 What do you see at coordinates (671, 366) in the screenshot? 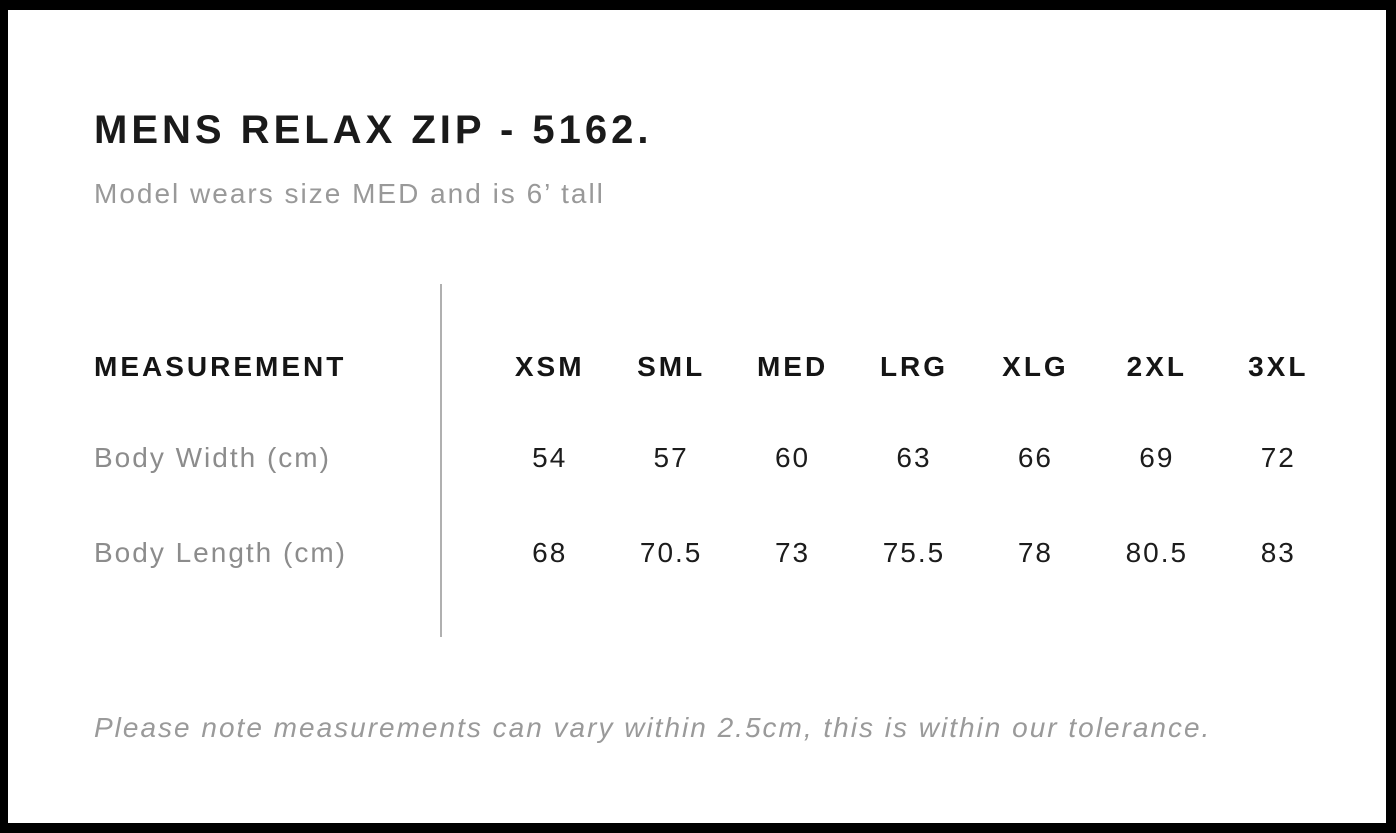
I see `size-column-header-sml: SML` at bounding box center [671, 366].